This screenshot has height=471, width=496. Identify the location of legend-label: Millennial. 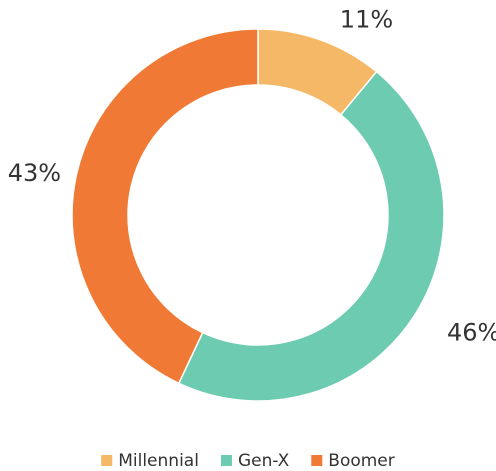
(158, 461).